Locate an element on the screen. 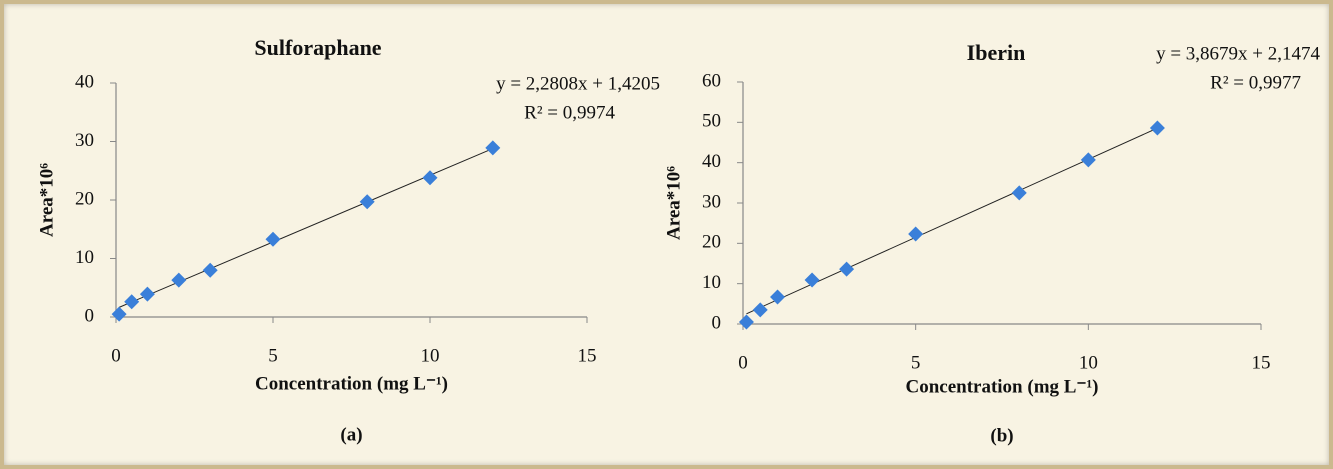 The height and width of the screenshot is (469, 1333). chart-title: Sulforaphane is located at coordinates (317, 47).